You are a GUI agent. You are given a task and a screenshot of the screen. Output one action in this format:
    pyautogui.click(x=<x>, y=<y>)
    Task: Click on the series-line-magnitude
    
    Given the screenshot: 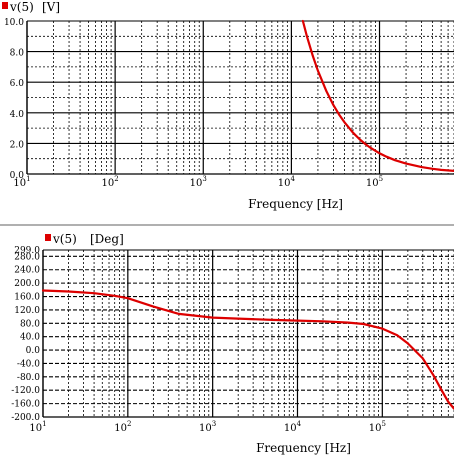 What is the action you would take?
    pyautogui.click(x=377, y=95)
    